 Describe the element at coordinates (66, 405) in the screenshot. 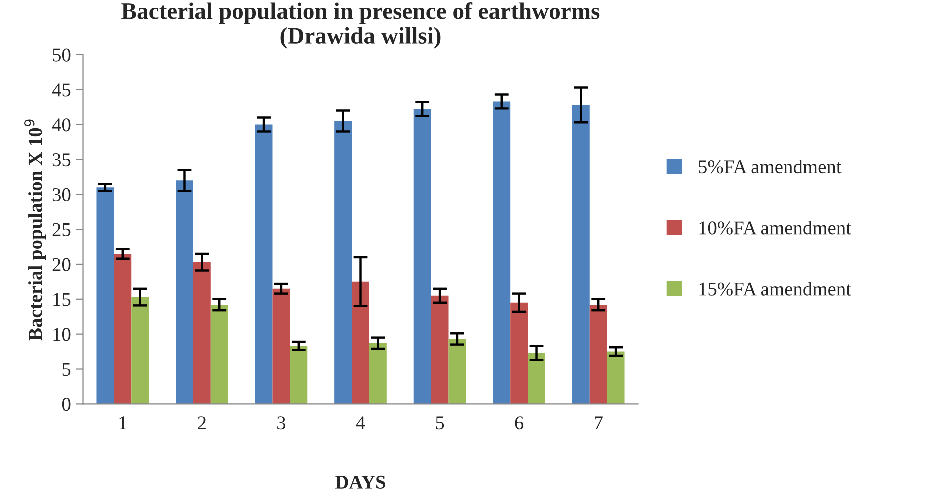

I see `y-tick-label: 0` at that location.